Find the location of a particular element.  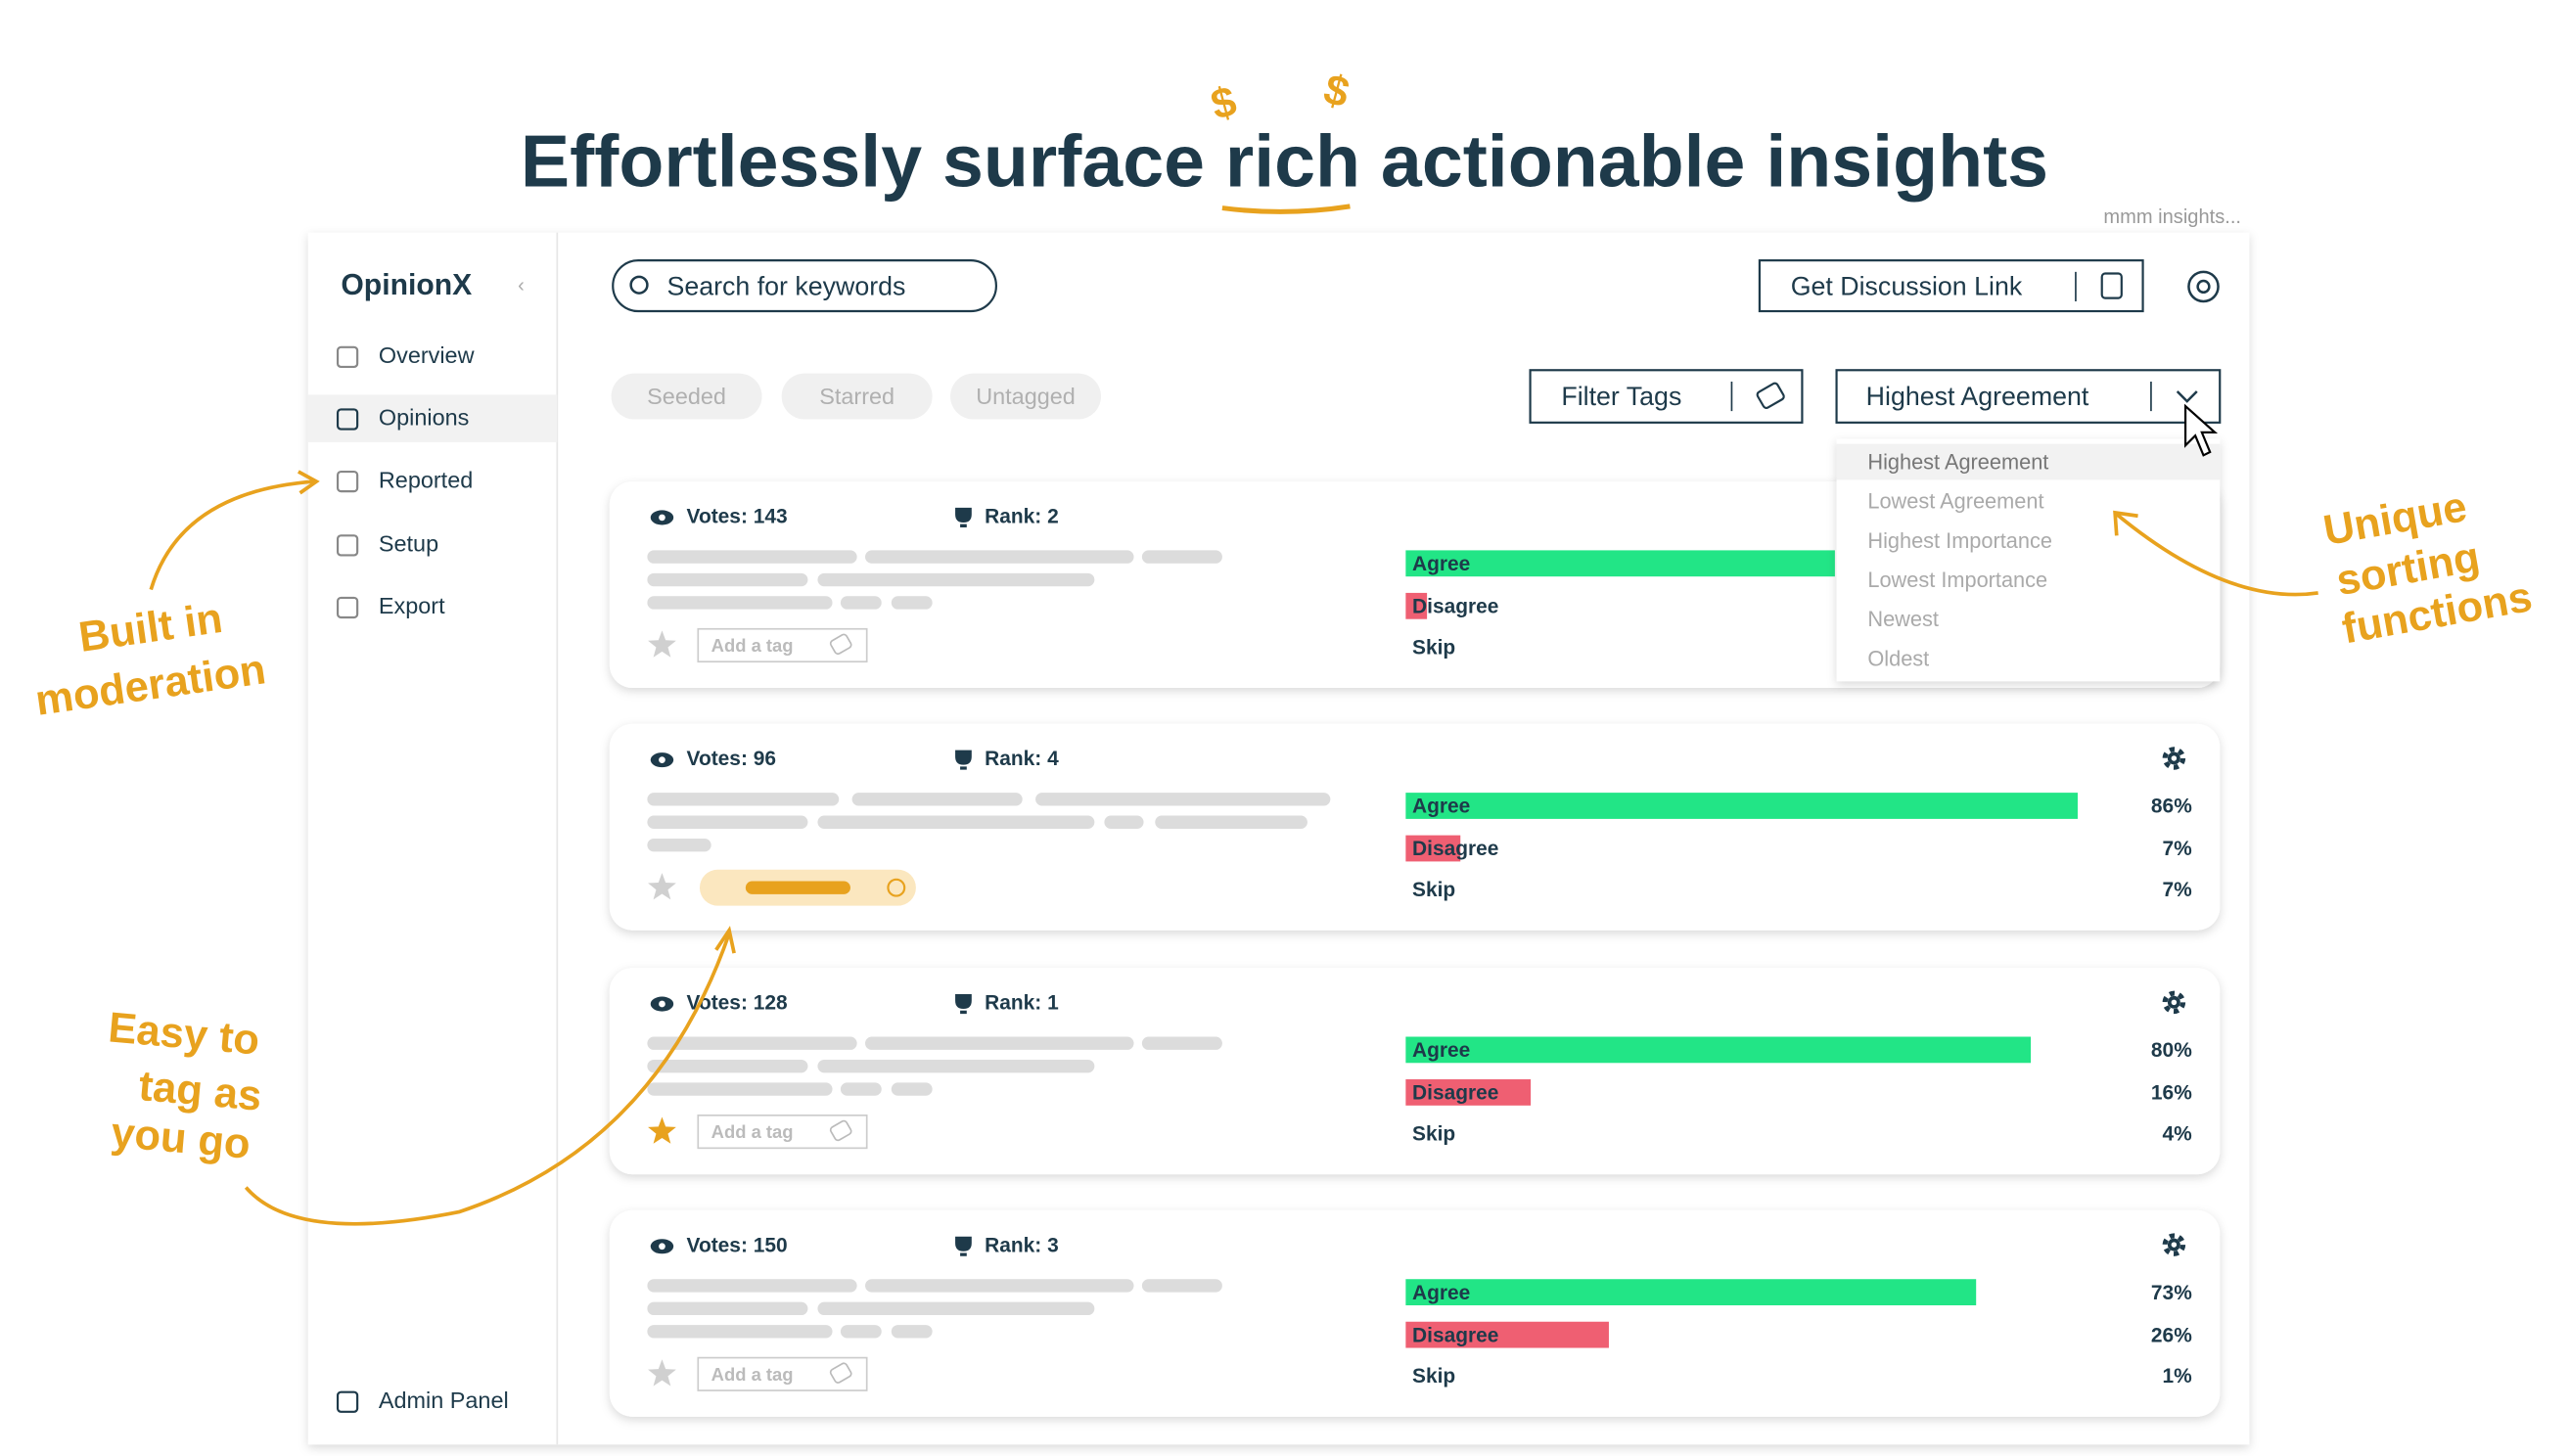

result-label: Agree is located at coordinates (1441, 1050).